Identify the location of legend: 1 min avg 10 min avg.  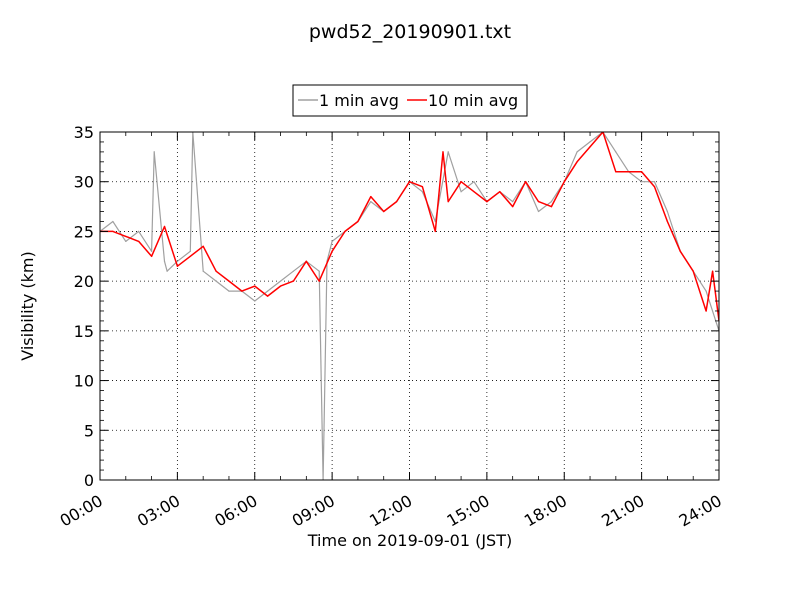
(410, 100).